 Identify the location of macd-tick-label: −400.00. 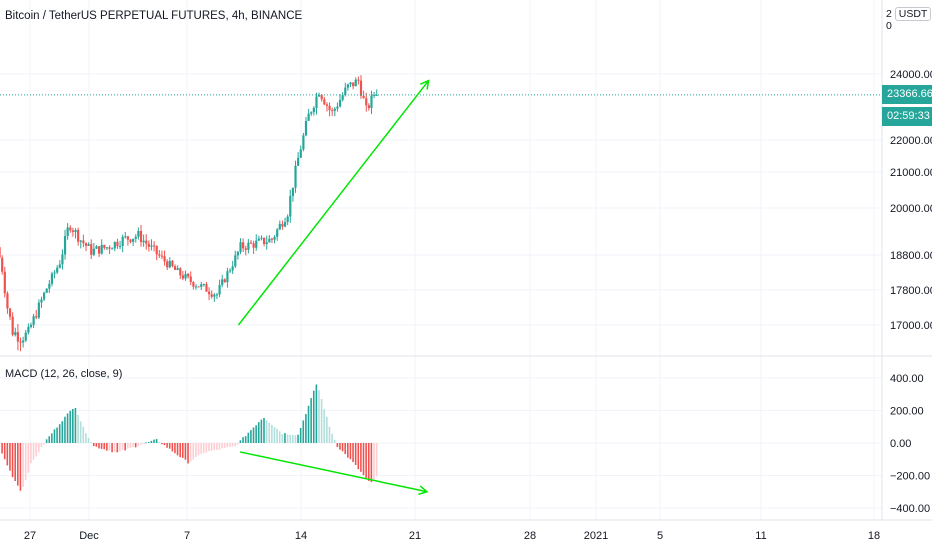
(910, 509).